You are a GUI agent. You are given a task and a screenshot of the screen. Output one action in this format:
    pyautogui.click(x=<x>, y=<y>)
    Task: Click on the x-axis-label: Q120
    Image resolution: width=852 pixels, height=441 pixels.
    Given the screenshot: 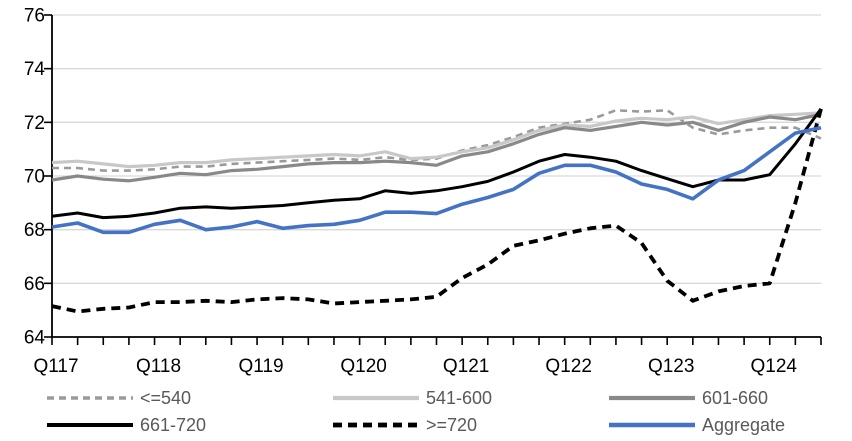 What is the action you would take?
    pyautogui.click(x=363, y=366)
    